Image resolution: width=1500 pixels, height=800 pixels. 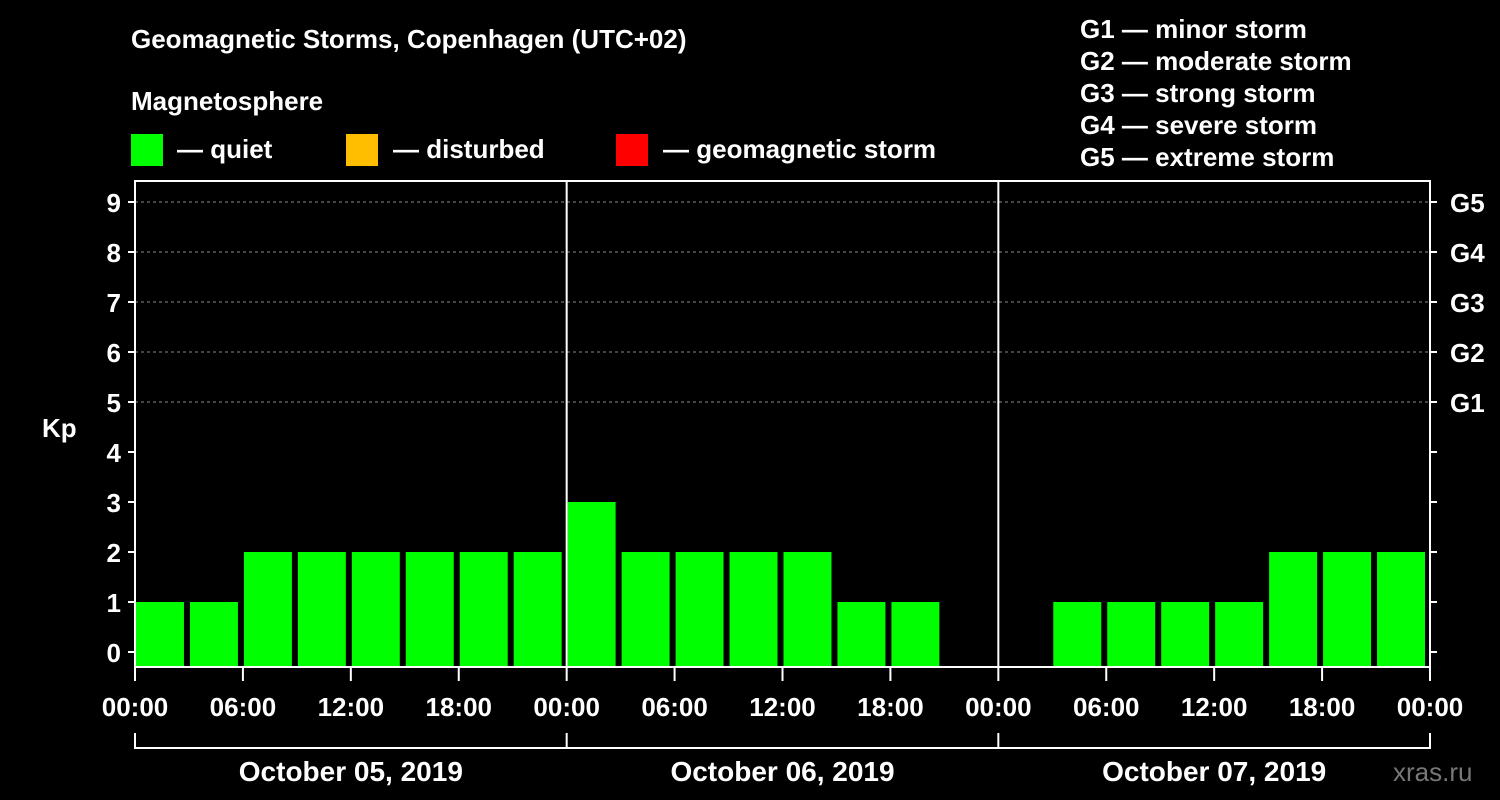 What do you see at coordinates (1433, 772) in the screenshot?
I see `watermark: xras.ru` at bounding box center [1433, 772].